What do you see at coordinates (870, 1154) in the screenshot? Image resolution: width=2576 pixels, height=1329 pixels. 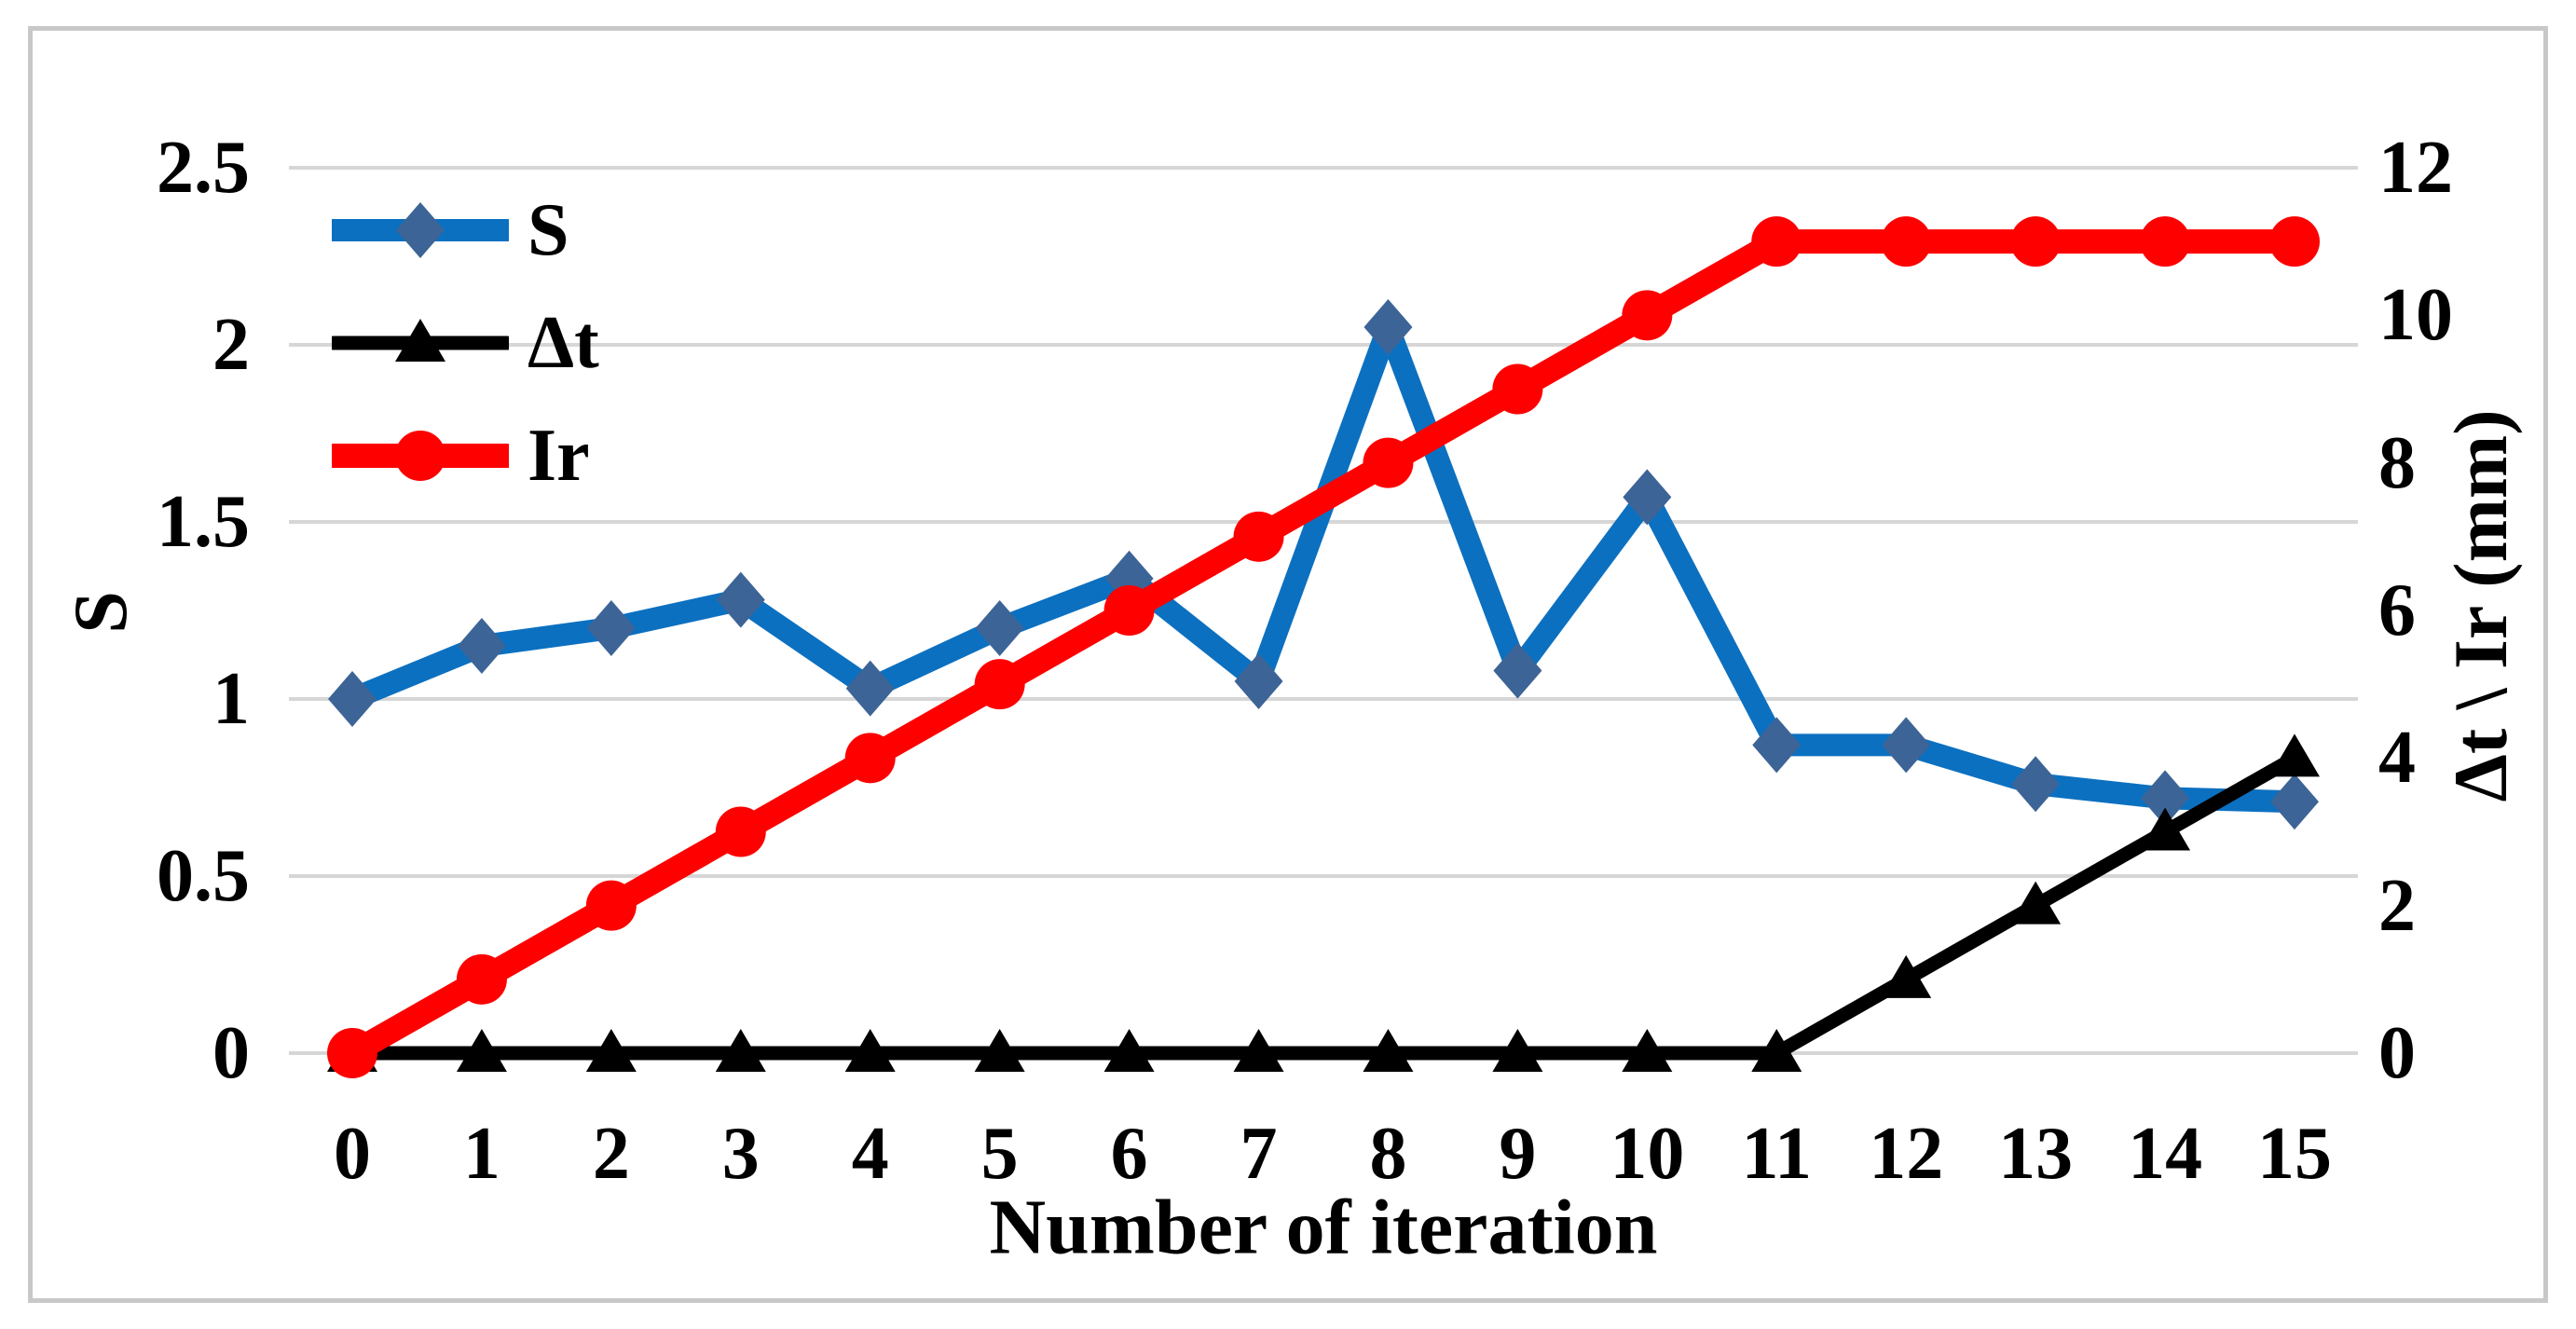 I see `x-axis-tick-label: 4` at bounding box center [870, 1154].